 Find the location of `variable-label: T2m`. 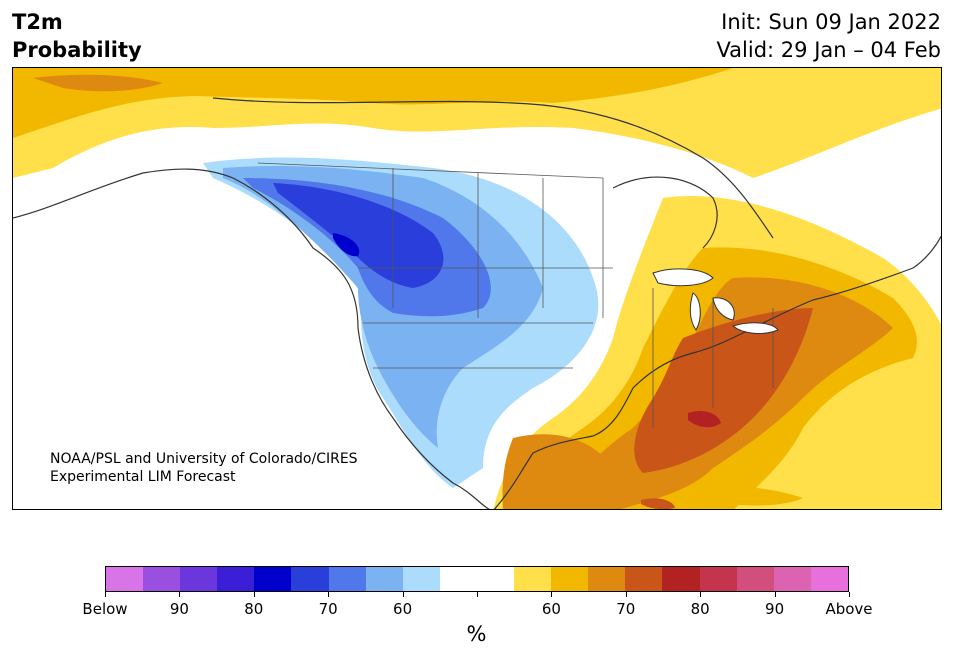

variable-label: T2m is located at coordinates (37, 22).